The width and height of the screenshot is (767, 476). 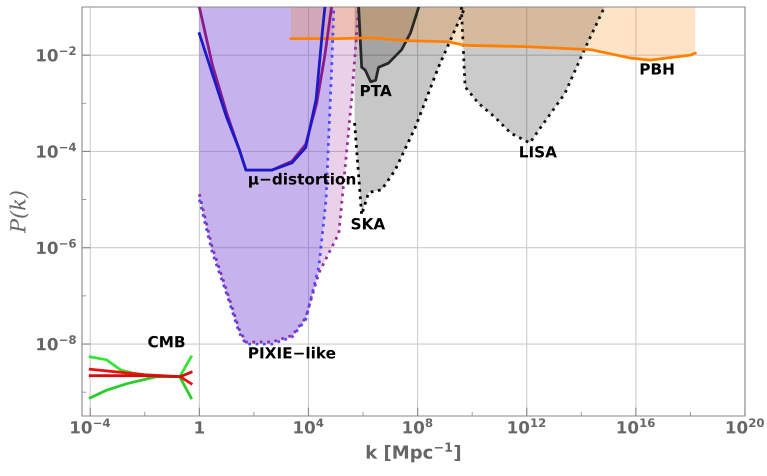 I want to click on x-tick-label: 10$^{4}$, so click(x=309, y=426).